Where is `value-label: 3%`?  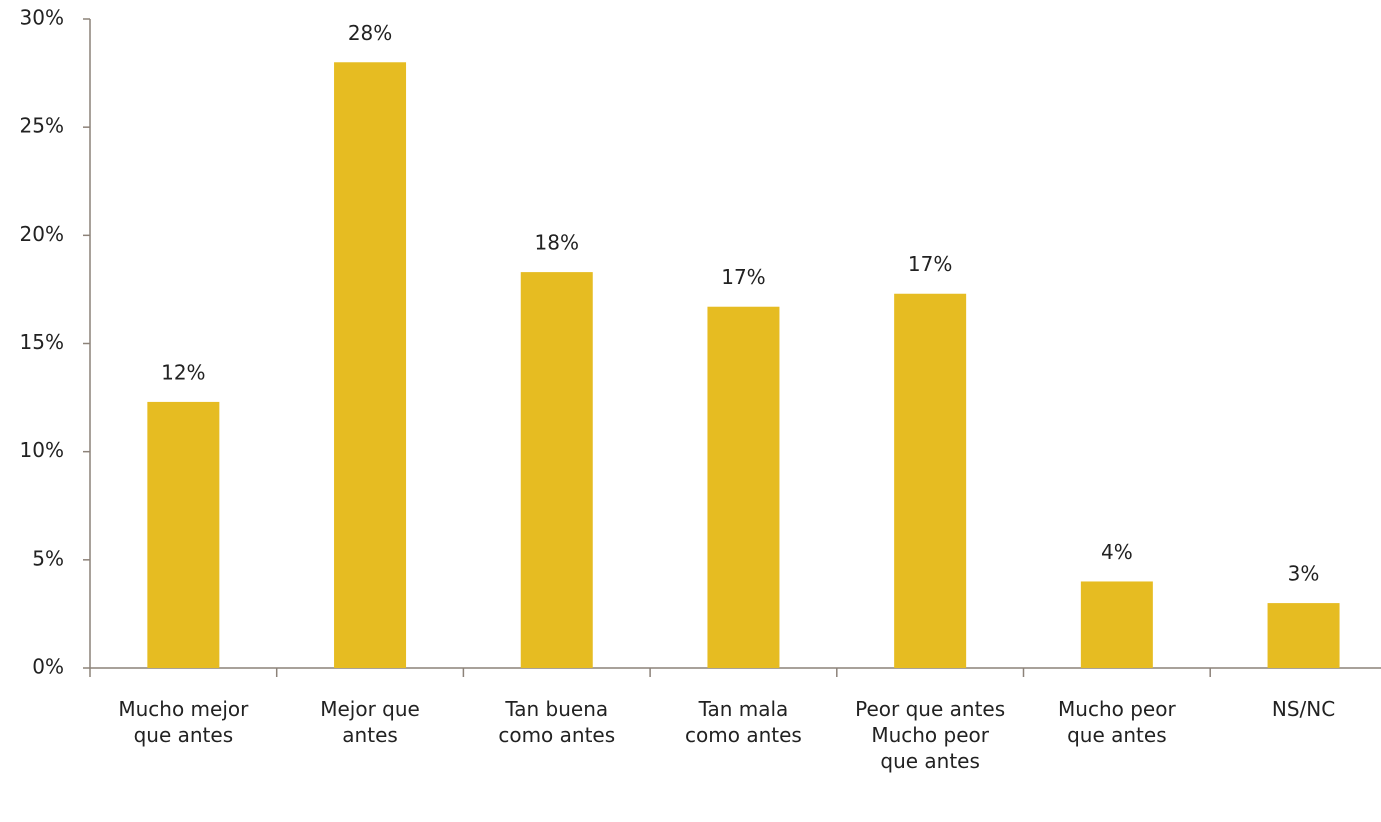 value-label: 3% is located at coordinates (1304, 574).